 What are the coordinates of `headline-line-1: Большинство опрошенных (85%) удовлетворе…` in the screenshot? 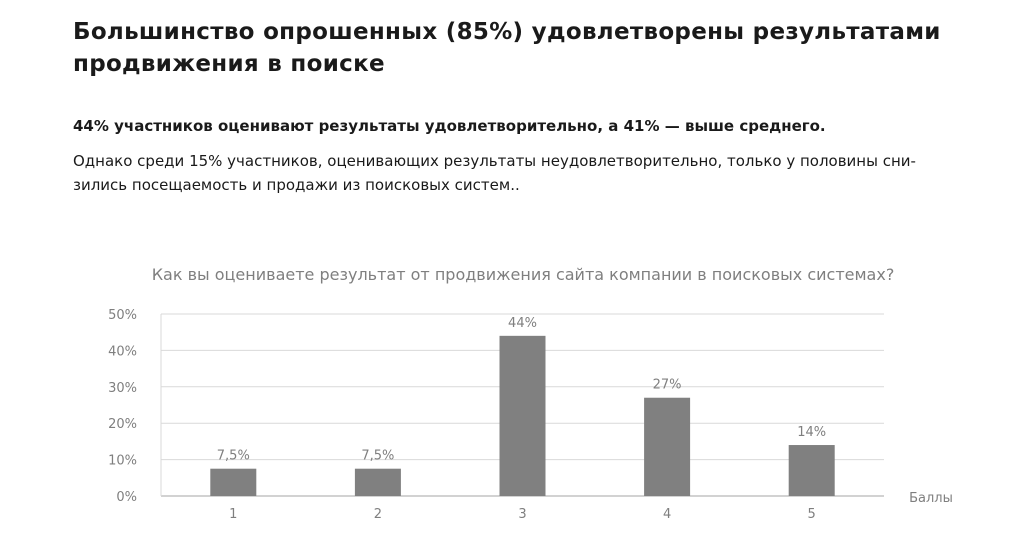 It's located at (507, 32).